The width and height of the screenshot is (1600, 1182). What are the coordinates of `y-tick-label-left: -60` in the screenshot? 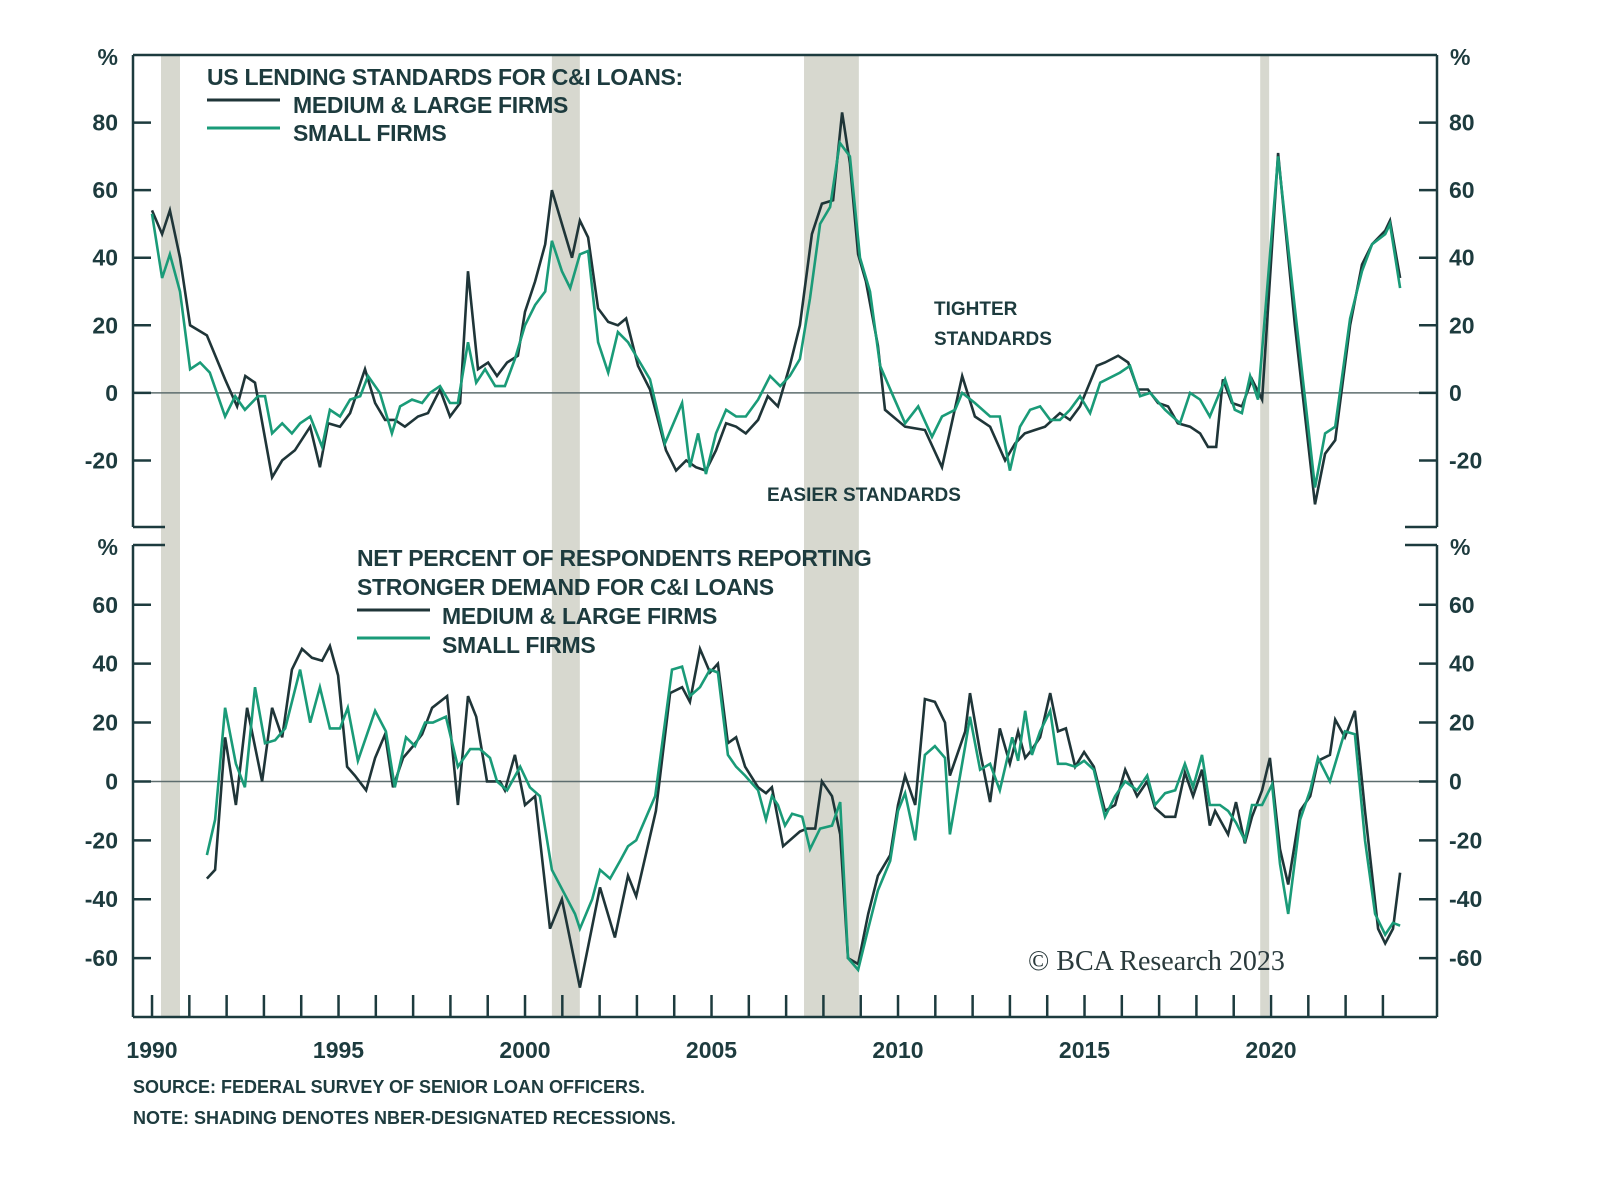 It's located at (101, 958).